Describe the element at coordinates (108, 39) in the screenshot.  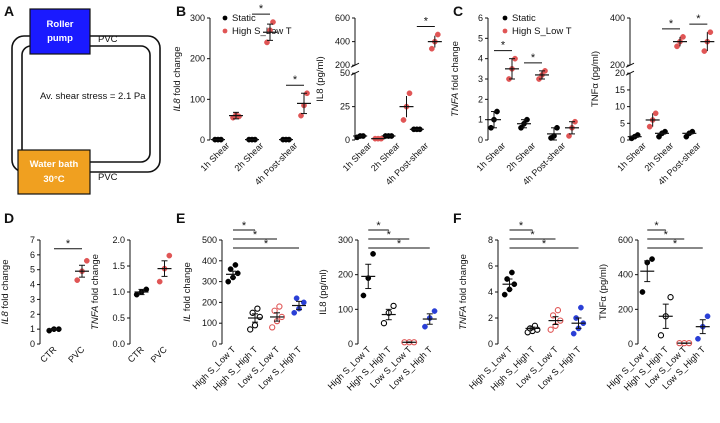
I see `pvc-label-top: PVC` at that location.